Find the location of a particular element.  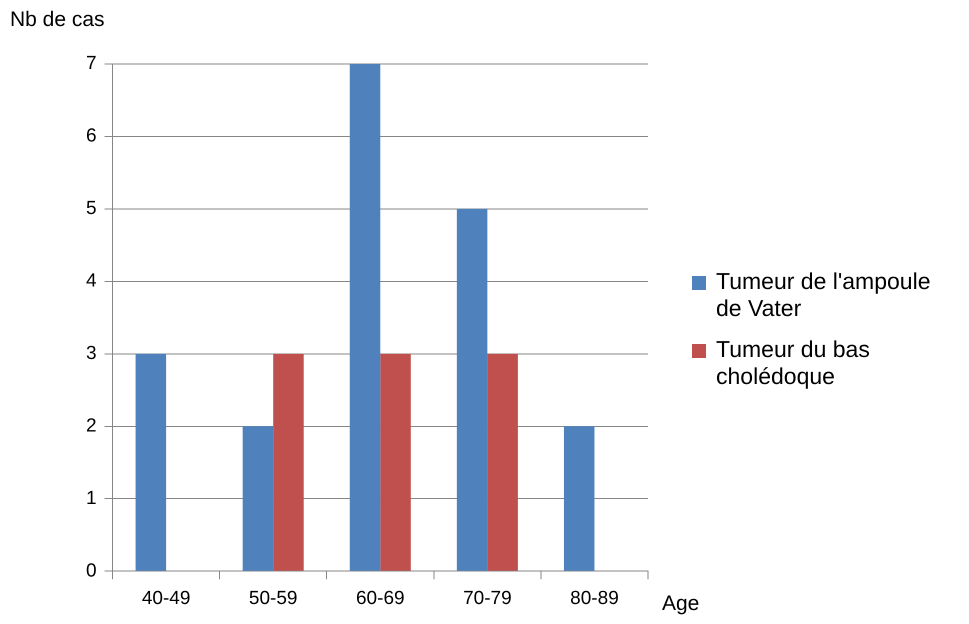

legend-label: Tumeur de l'ampoule de Vater is located at coordinates (824, 295).